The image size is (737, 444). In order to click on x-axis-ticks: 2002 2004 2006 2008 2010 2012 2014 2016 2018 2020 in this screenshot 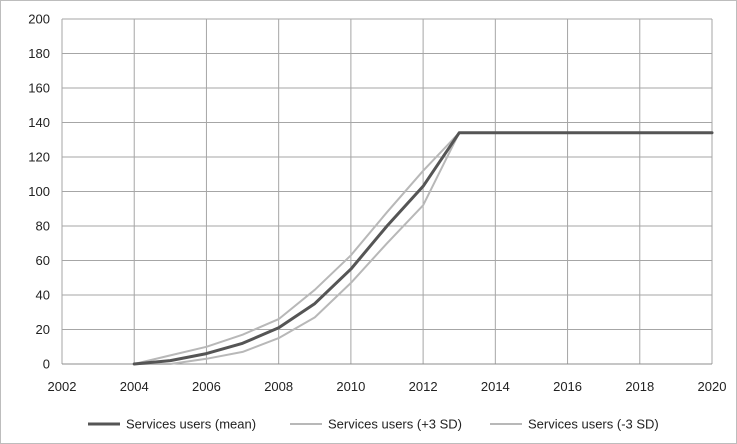, I will do `click(387, 386)`.